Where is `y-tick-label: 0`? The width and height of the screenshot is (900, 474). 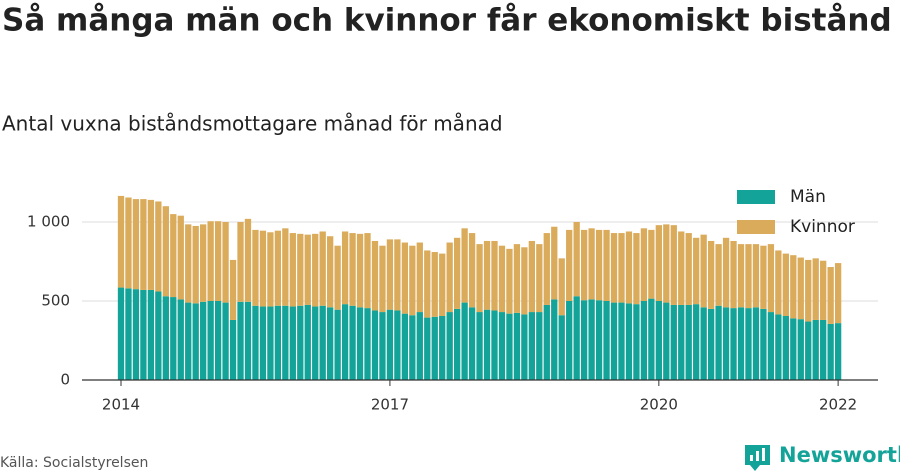
y-tick-label: 0 is located at coordinates (65, 380).